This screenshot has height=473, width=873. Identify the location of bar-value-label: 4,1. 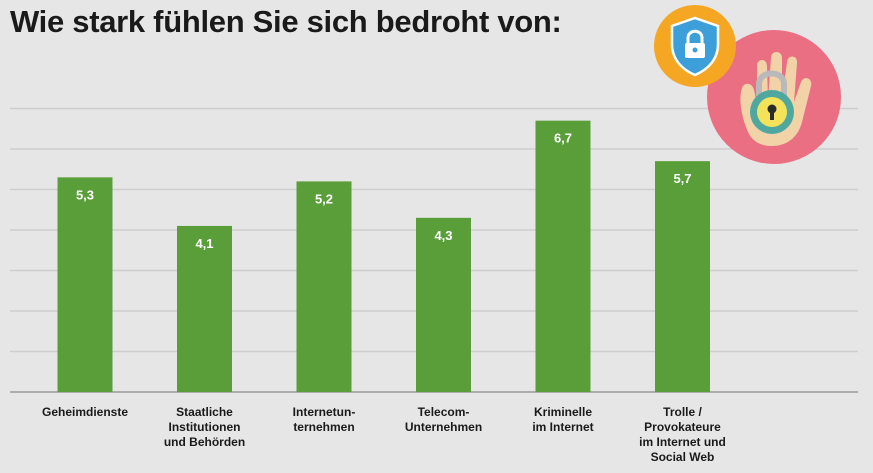
(204, 243).